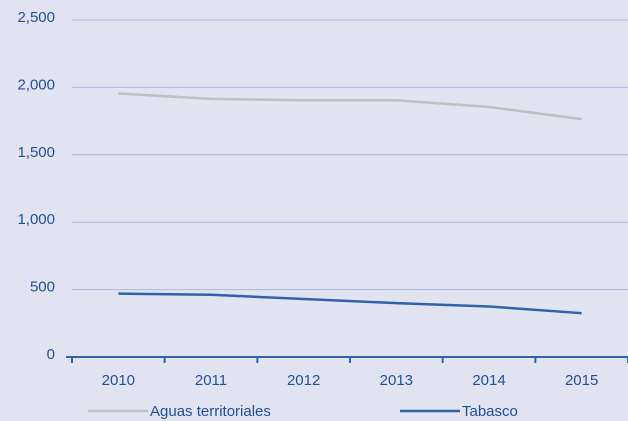 Image resolution: width=628 pixels, height=421 pixels. Describe the element at coordinates (36, 152) in the screenshot. I see `y-tick-label: 1,500` at that location.